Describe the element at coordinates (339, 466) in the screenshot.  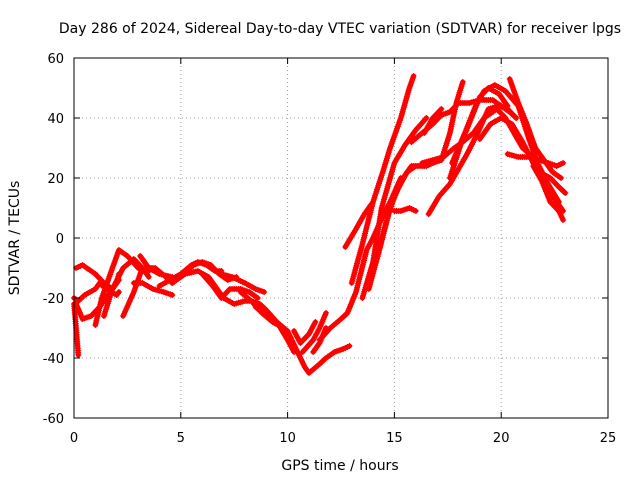
I see `x-axis-label: GPS time / hours` at that location.